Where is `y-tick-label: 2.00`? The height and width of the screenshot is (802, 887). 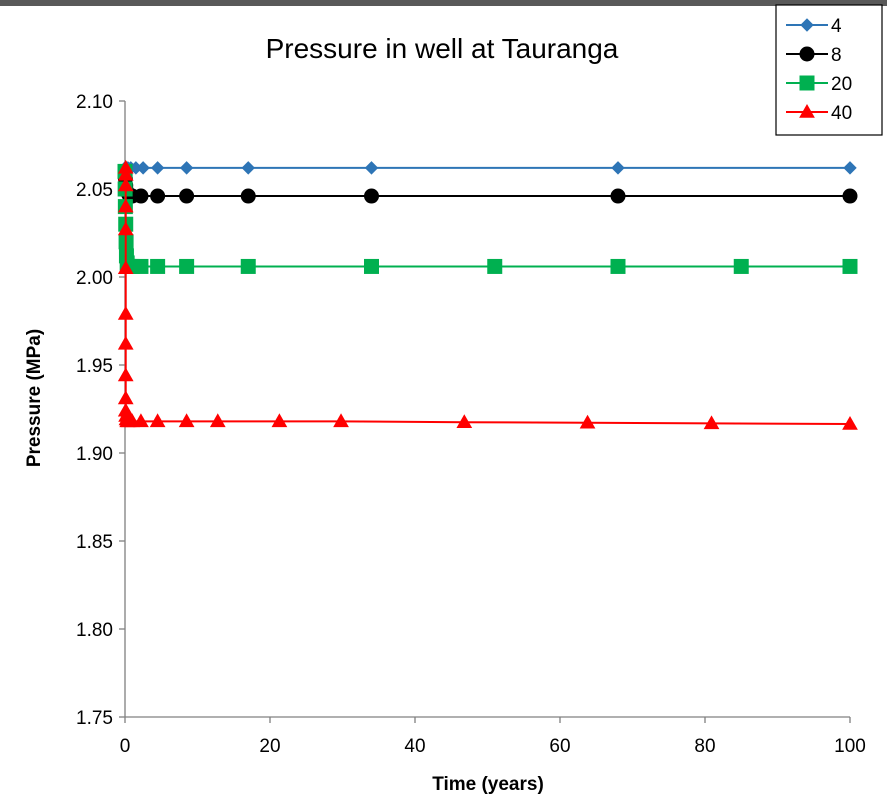 y-tick-label: 2.00 is located at coordinates (94, 278).